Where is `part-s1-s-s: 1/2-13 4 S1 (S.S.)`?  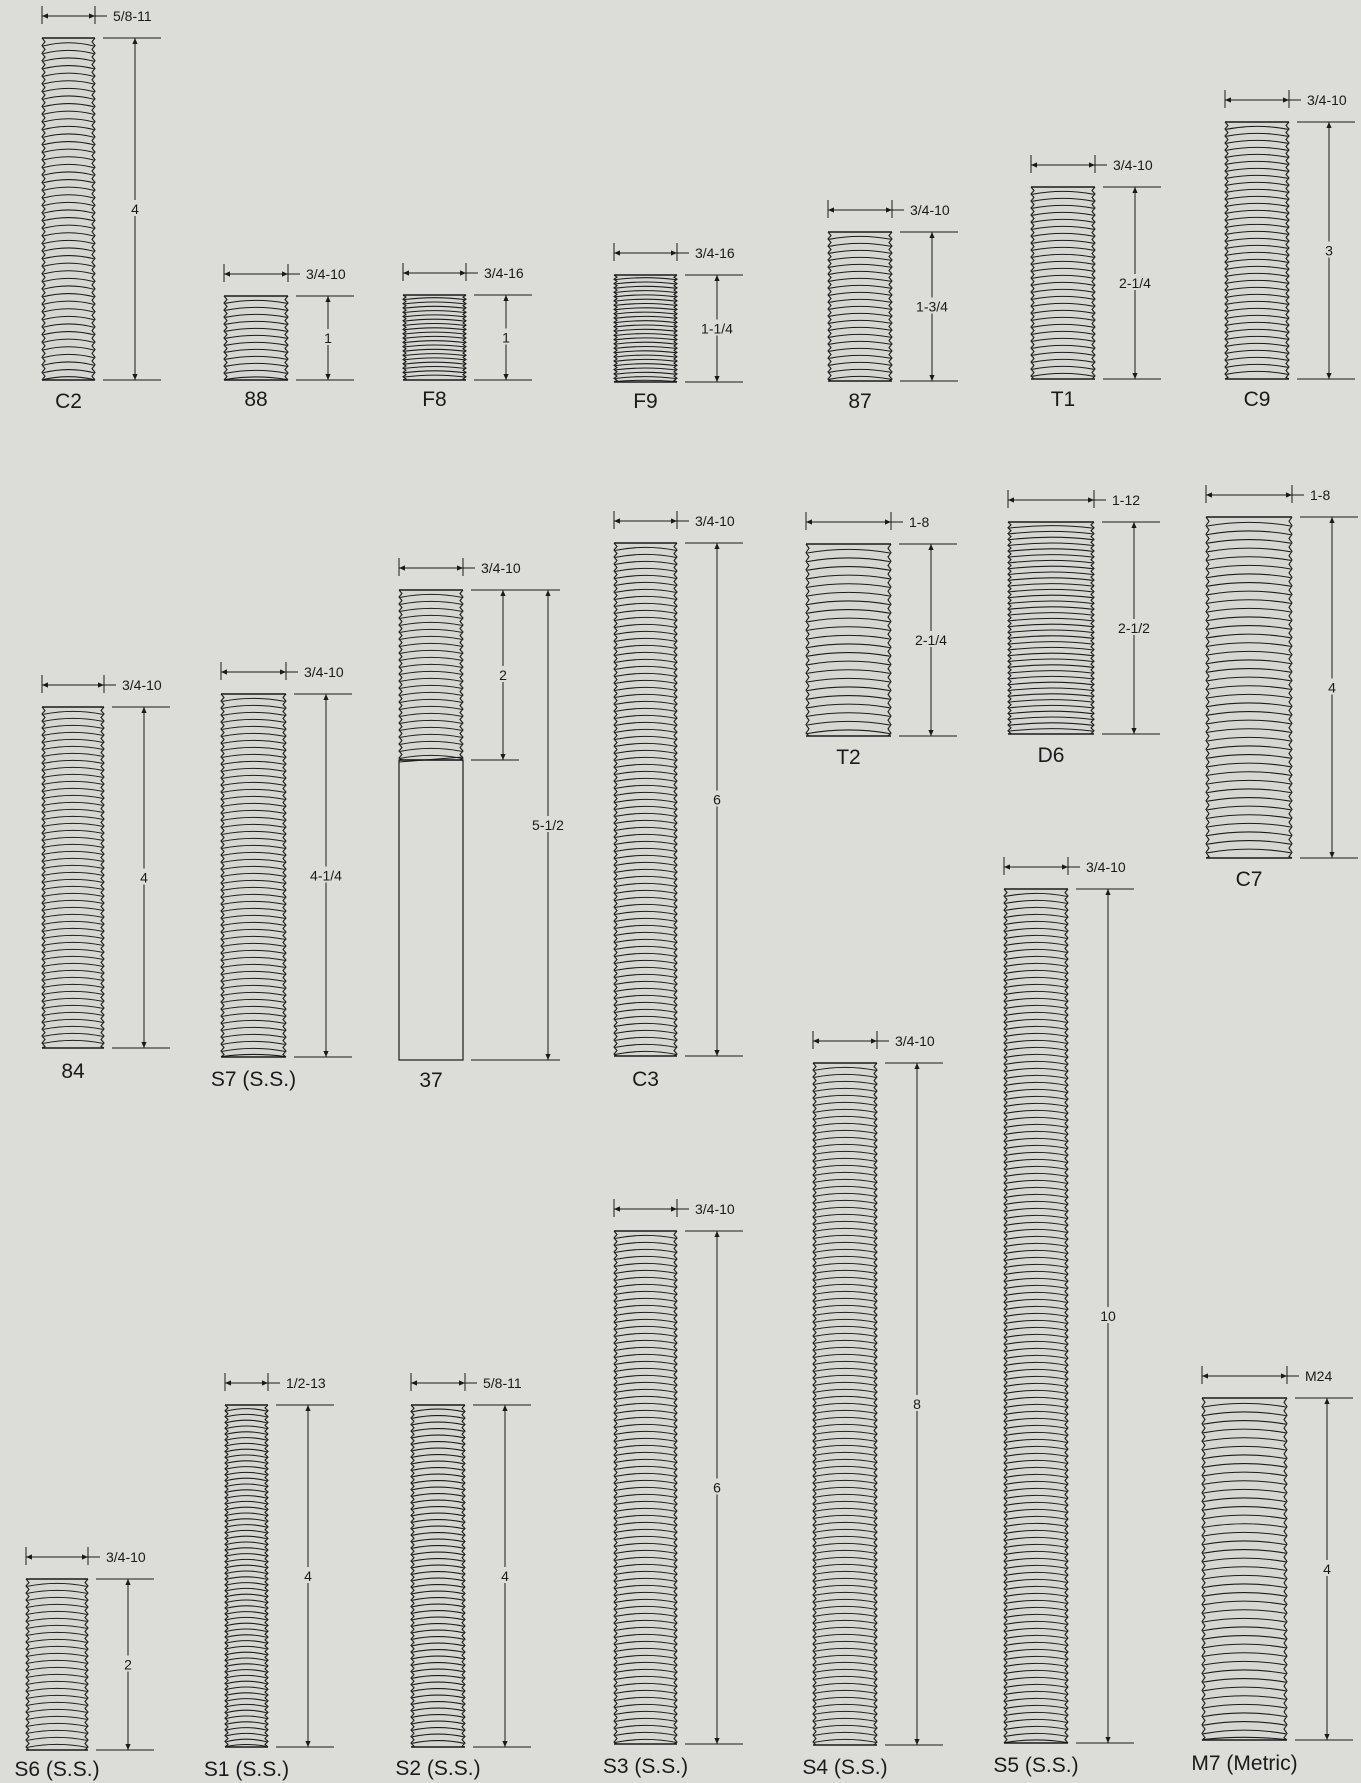
part-s1-s-s: 1/2-13 4 S1 (S.S.) is located at coordinates (269, 1577).